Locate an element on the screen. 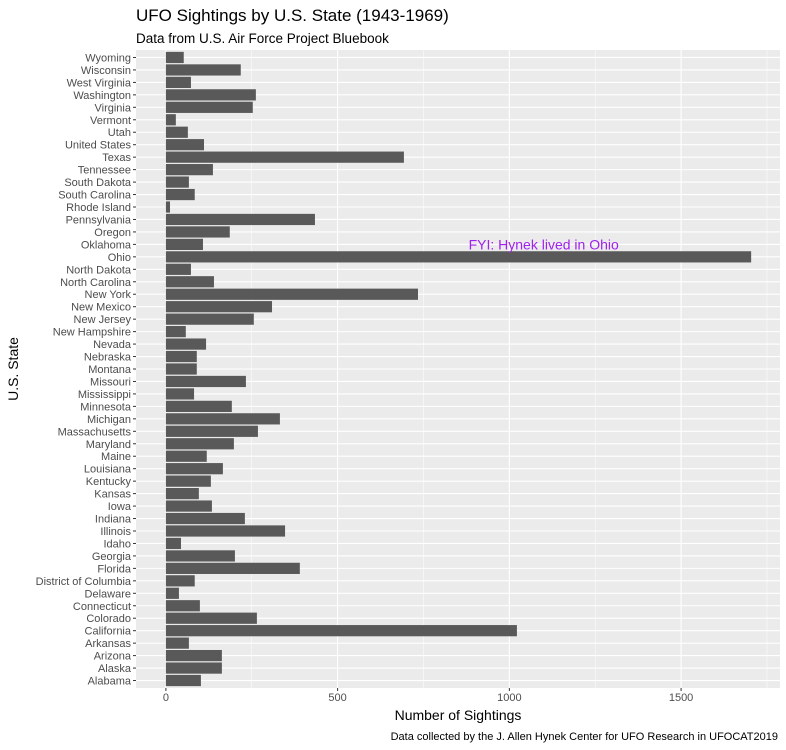  y-tick-label: New Mexico is located at coordinates (101, 308).